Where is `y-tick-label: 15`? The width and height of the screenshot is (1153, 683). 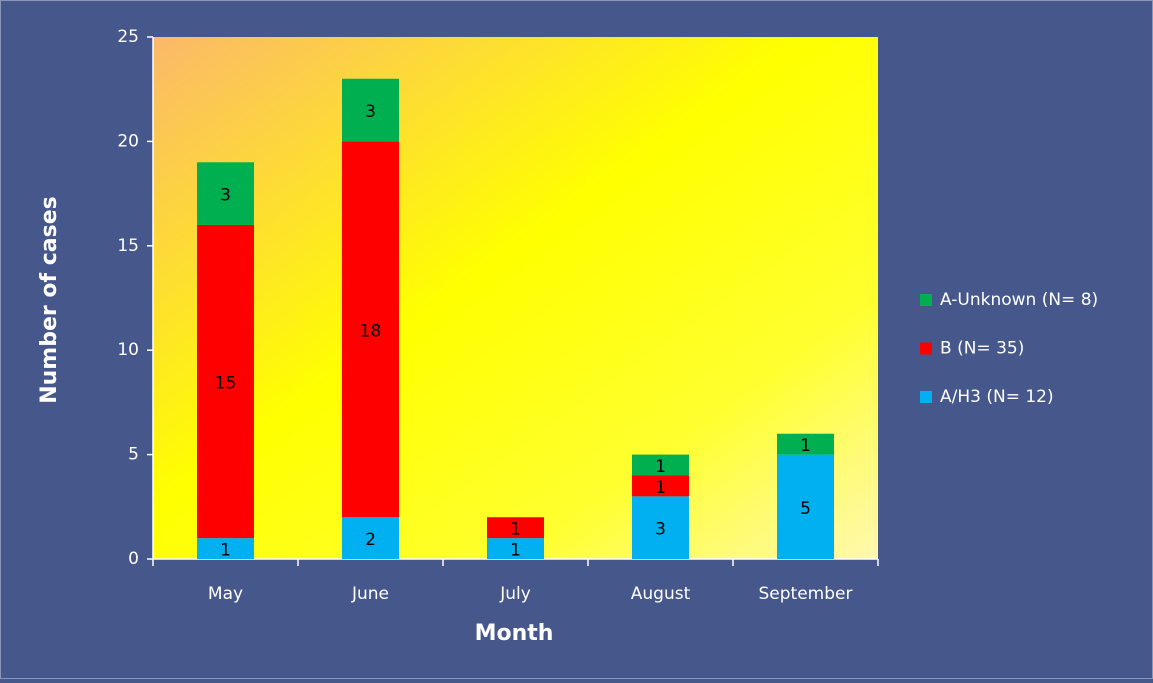 y-tick-label: 15 is located at coordinates (128, 246).